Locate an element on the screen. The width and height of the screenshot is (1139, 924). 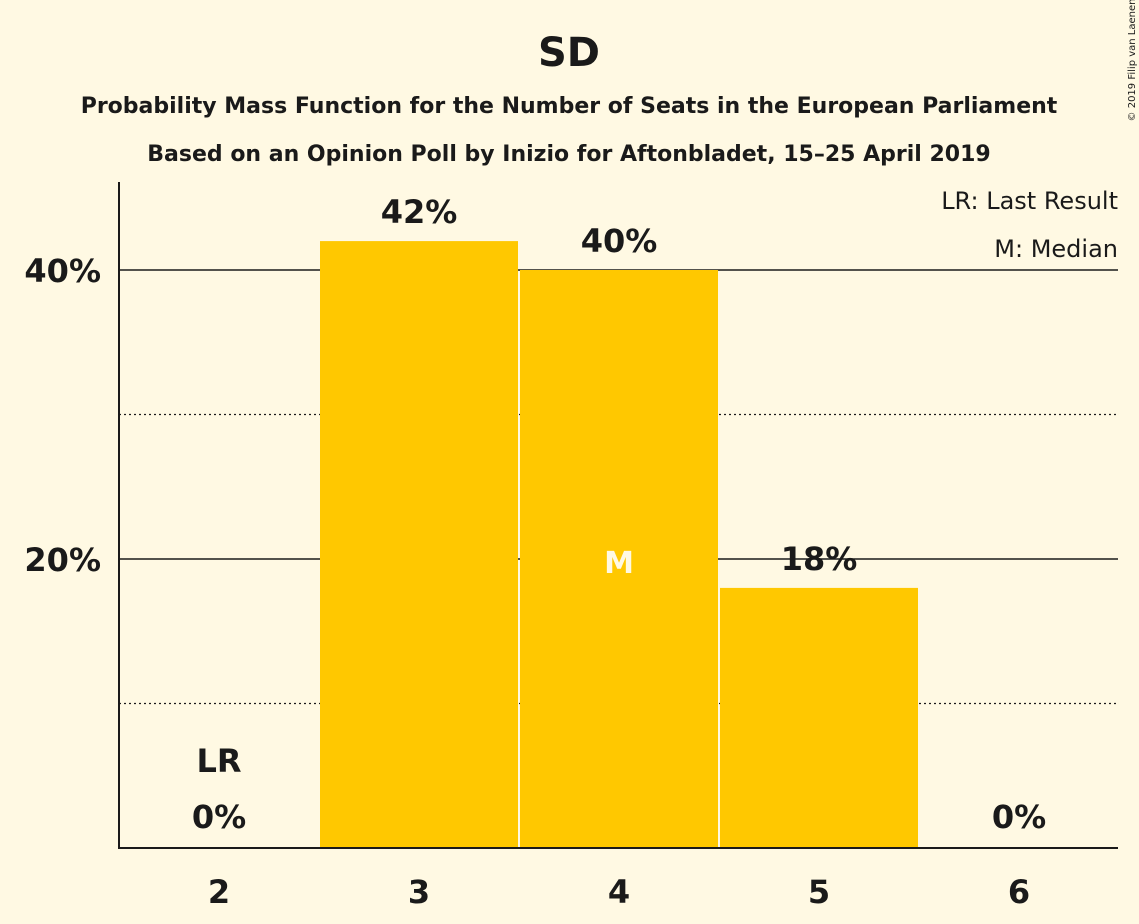
data-label-5: 18% is located at coordinates (819, 559).